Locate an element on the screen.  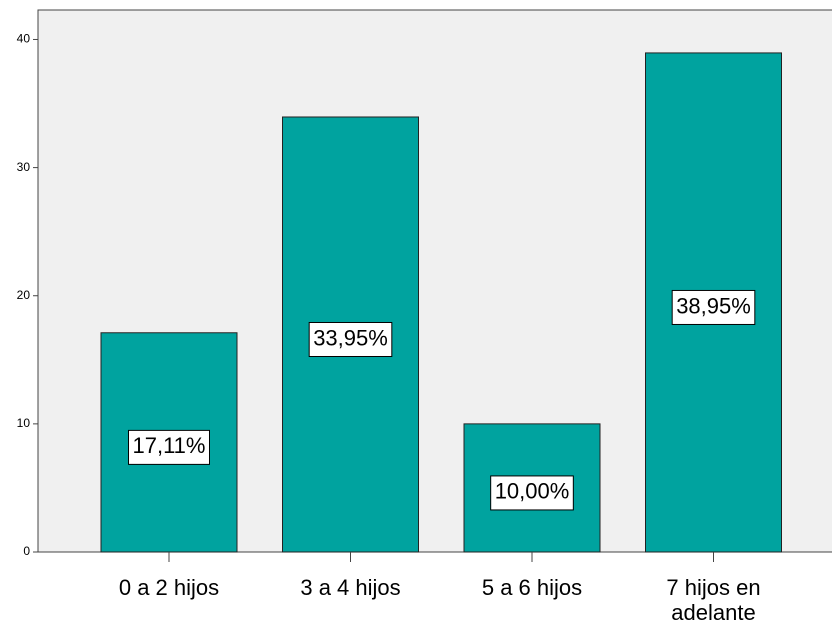
data-label: 10,00% is located at coordinates (532, 491).